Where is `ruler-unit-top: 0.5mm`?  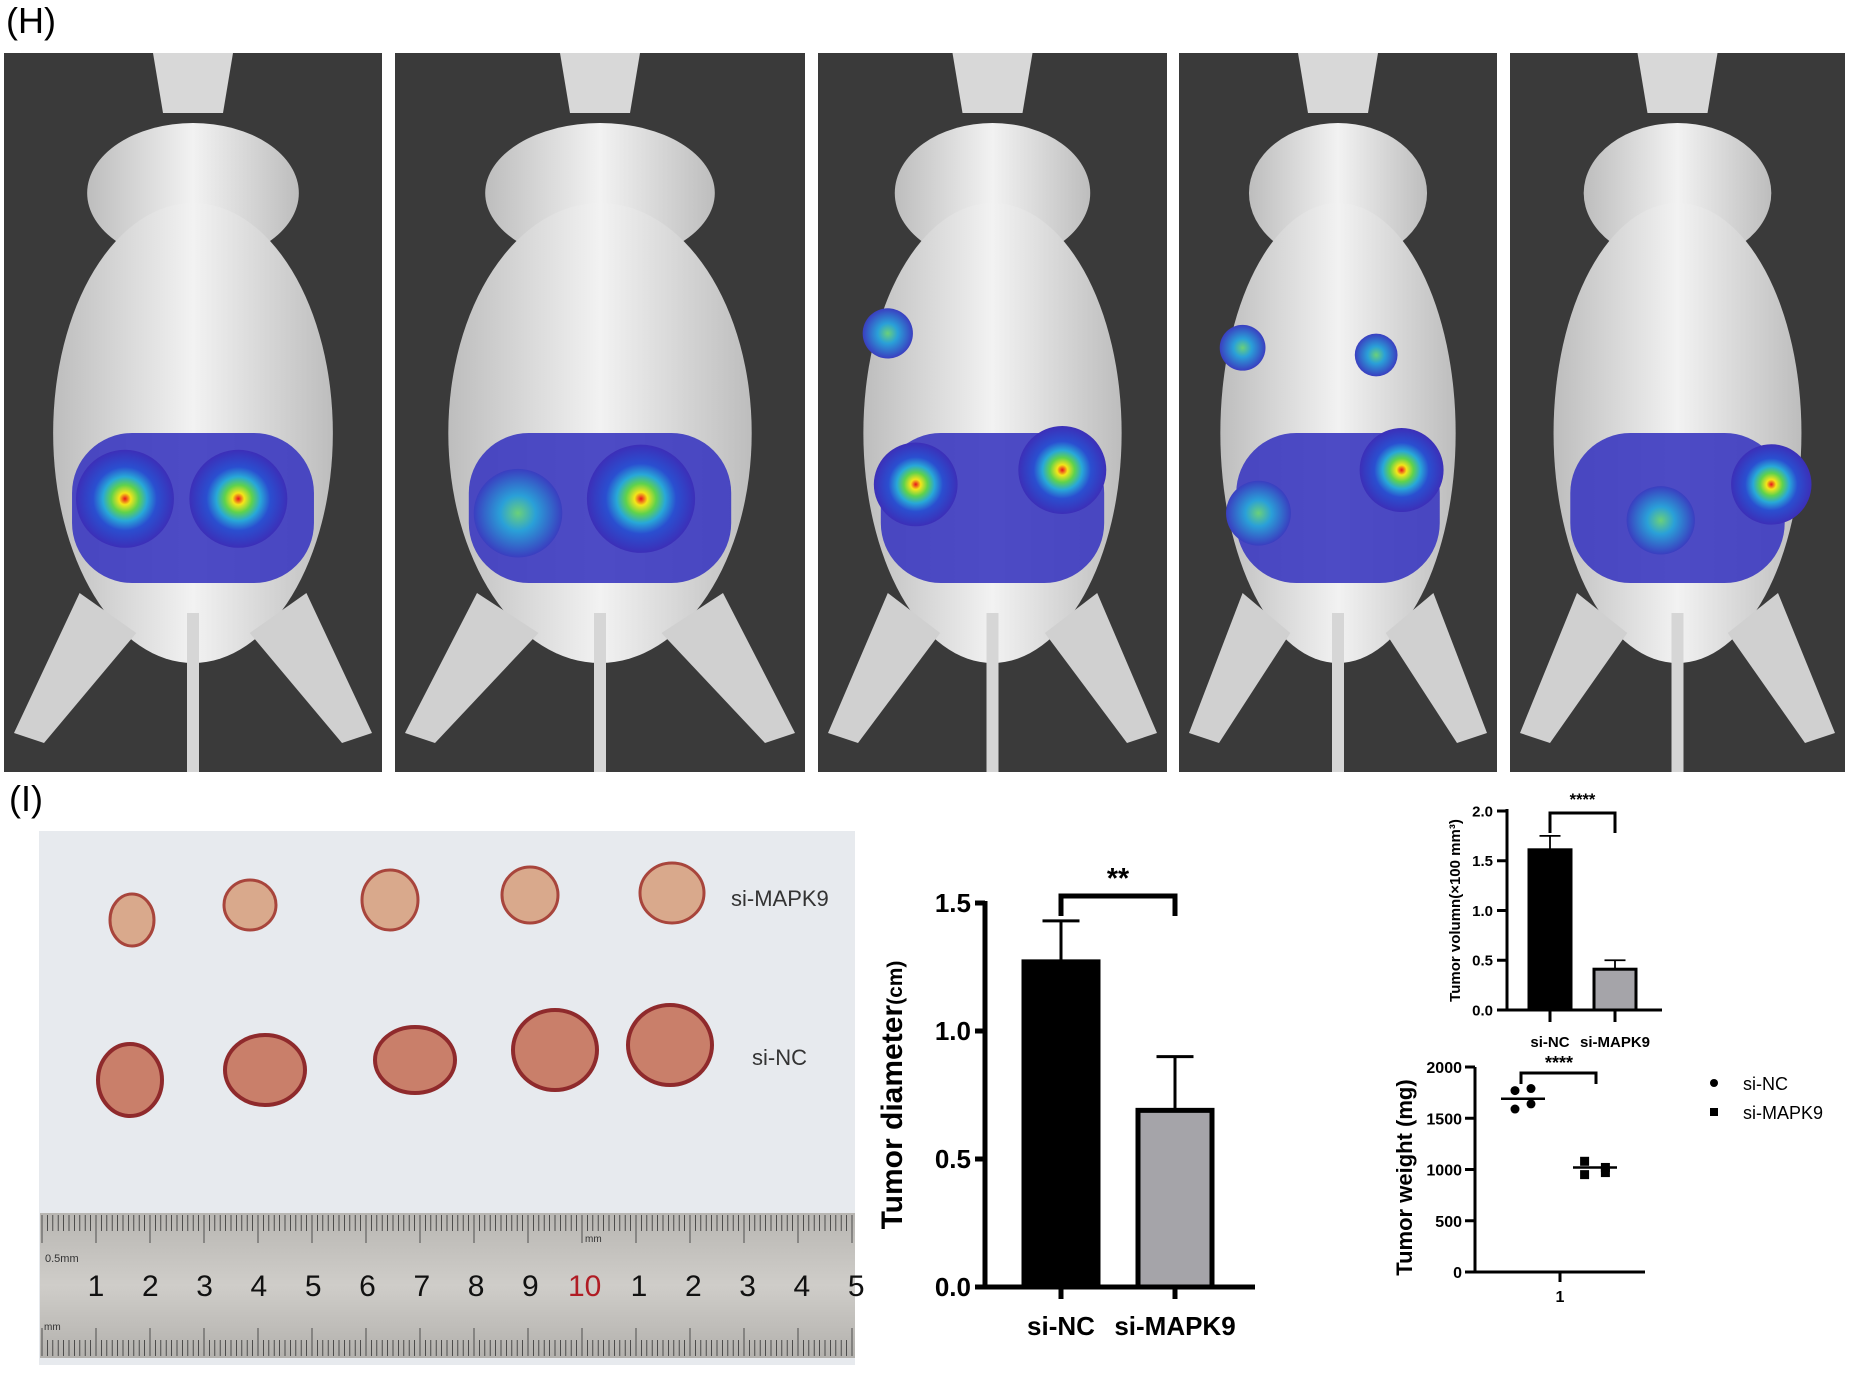
ruler-unit-top: 0.5mm is located at coordinates (62, 1259).